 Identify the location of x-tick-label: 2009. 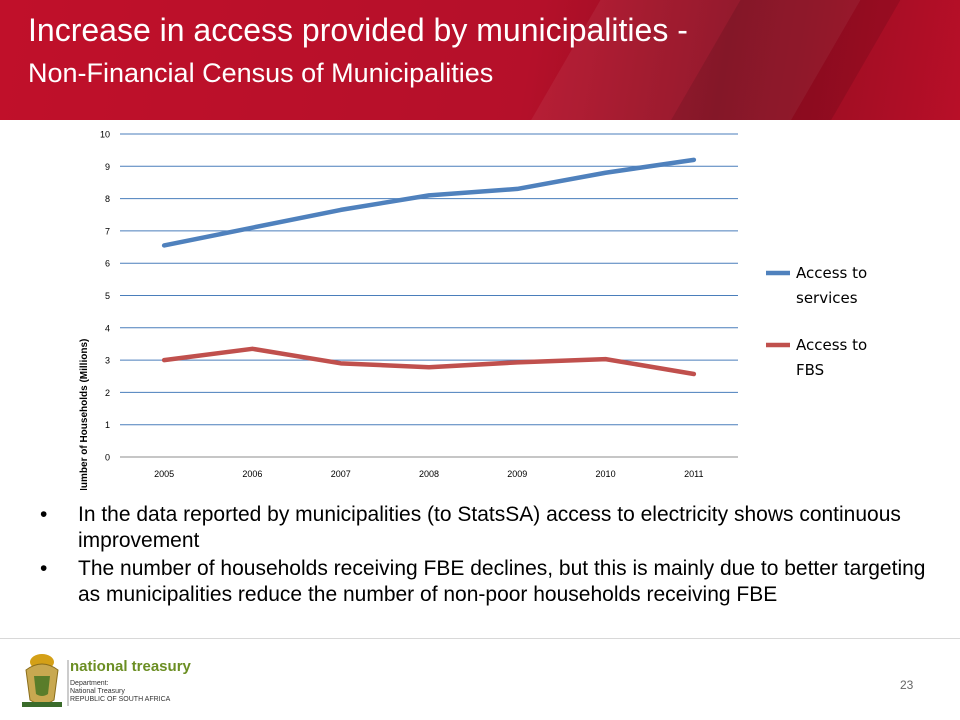
(517, 474).